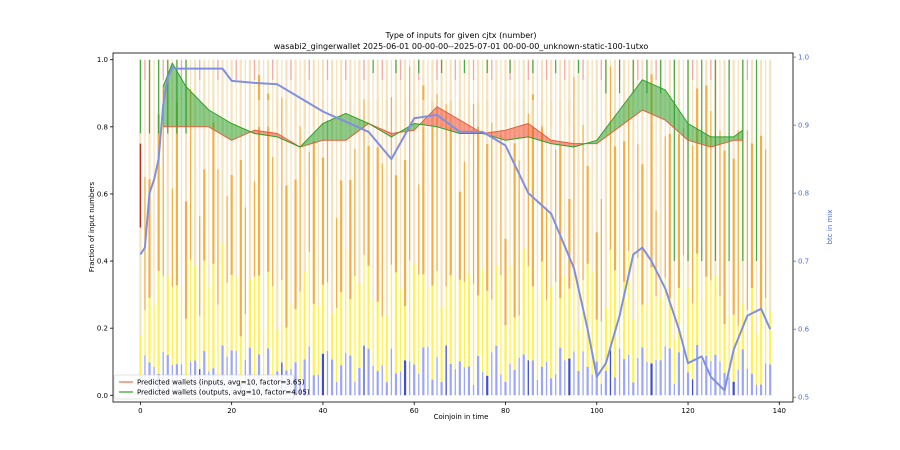 The height and width of the screenshot is (450, 900). What do you see at coordinates (803, 398) in the screenshot?
I see `y2-tick-label: 0.5` at bounding box center [803, 398].